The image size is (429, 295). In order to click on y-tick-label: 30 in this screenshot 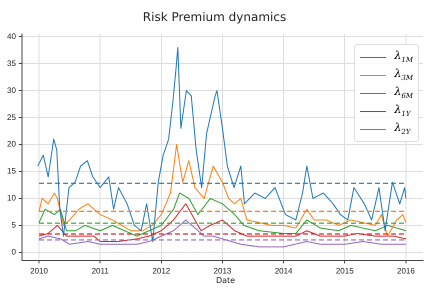, I will do `click(11, 90)`.